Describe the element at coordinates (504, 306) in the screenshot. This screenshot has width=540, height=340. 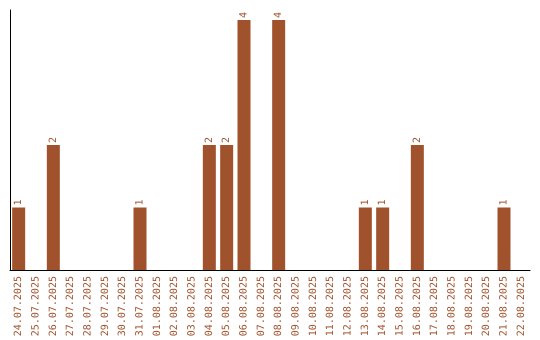
I see `x-tick-label: 21.08.2025` at that location.